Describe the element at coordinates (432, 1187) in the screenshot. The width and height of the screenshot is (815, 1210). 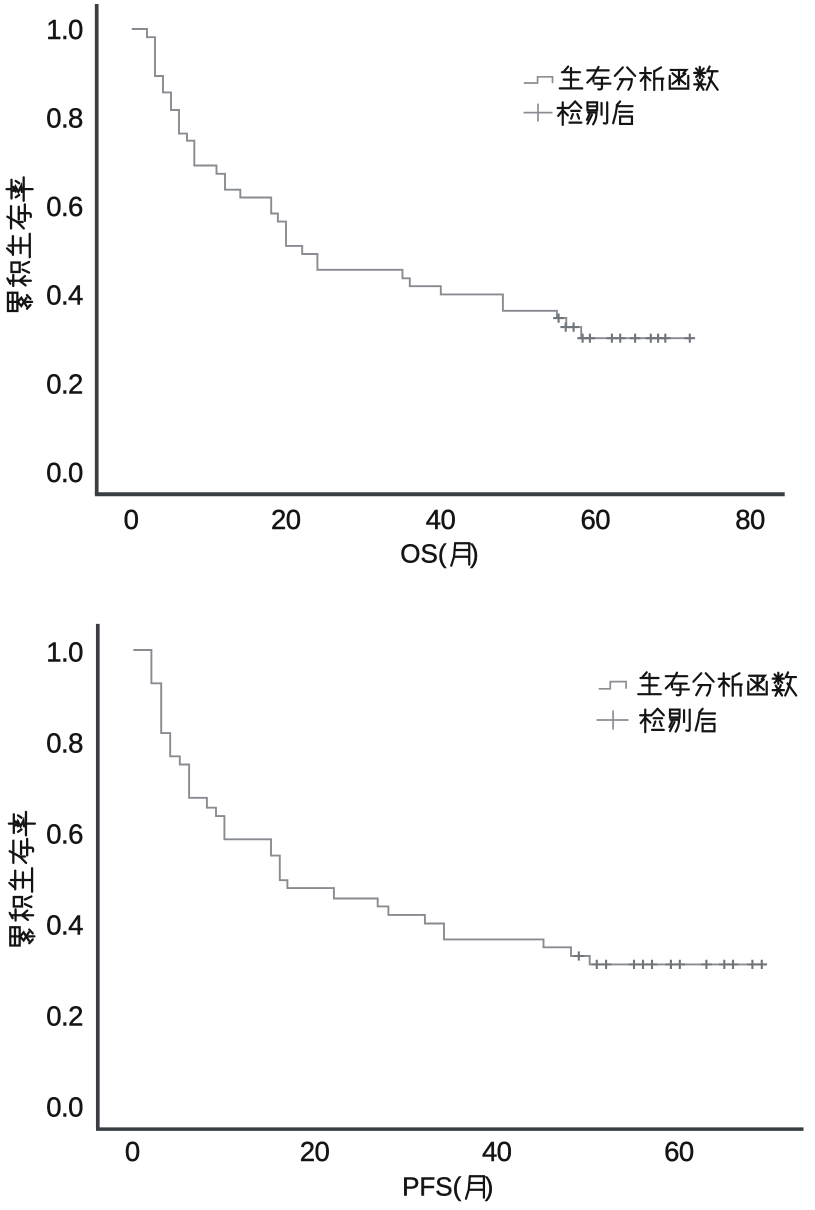
I see `svg-text: PFS(` at that location.